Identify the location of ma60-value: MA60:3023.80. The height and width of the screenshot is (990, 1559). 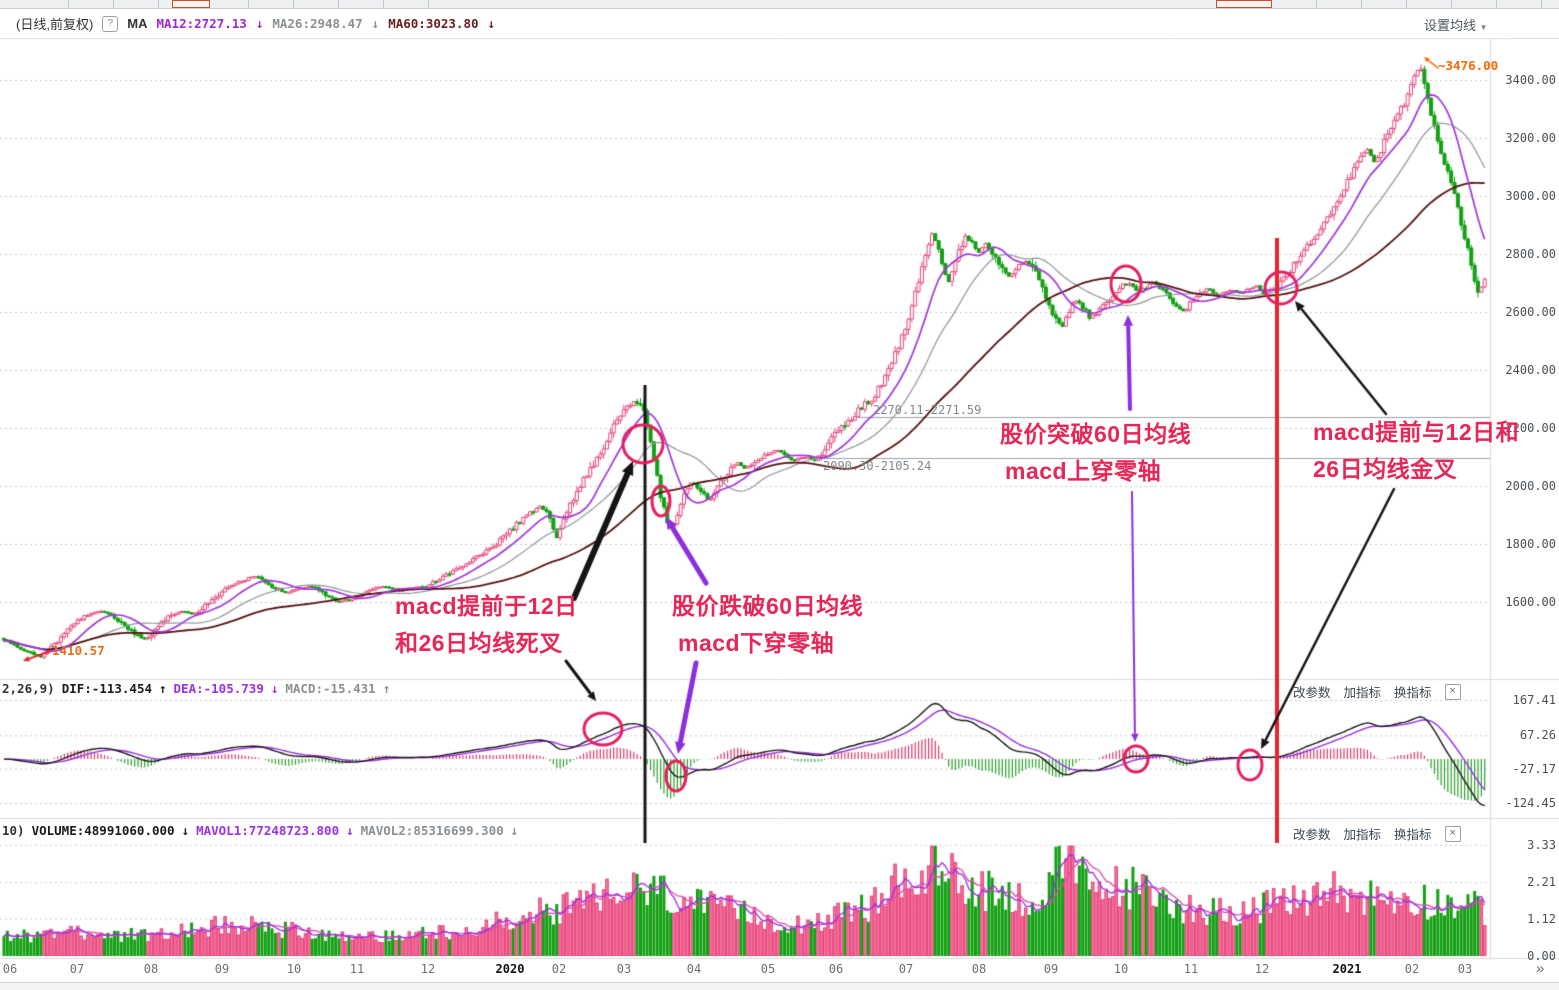
(433, 23).